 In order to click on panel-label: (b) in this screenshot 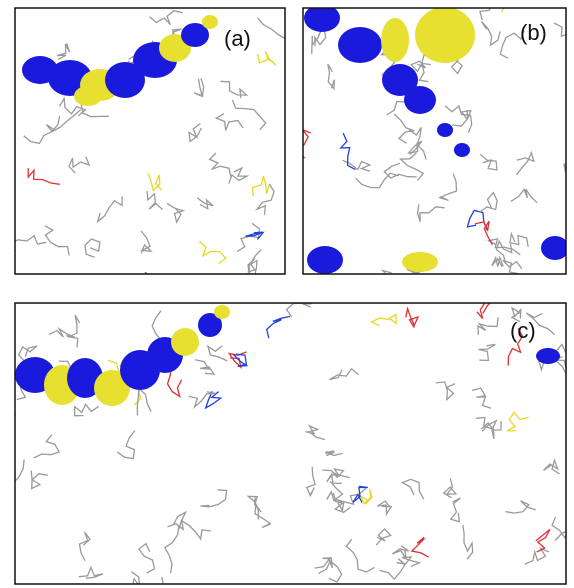, I will do `click(533, 32)`.